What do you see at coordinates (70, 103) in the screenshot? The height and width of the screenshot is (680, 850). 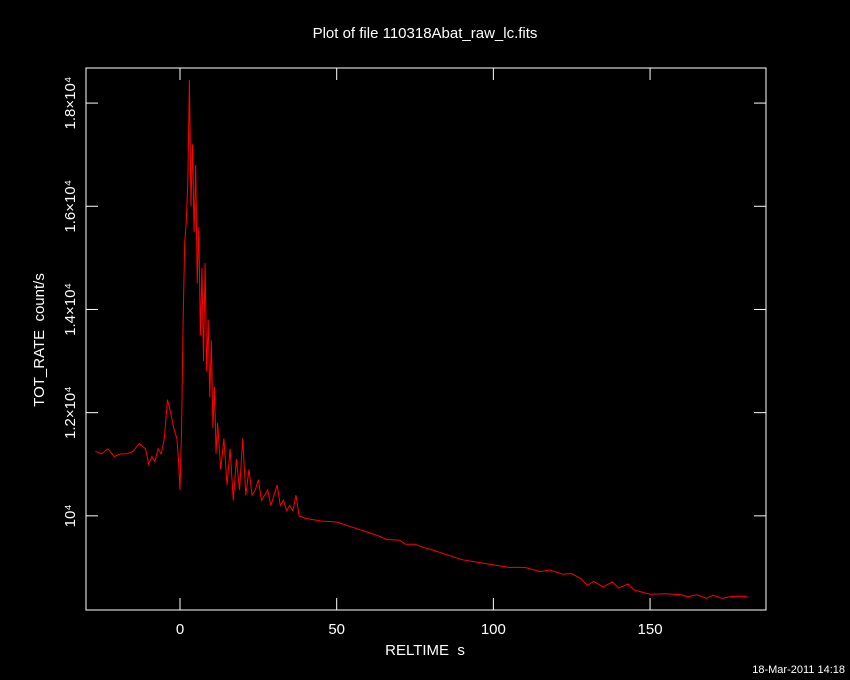 I see `y-tick-label: 1.8×10⁴` at bounding box center [70, 103].